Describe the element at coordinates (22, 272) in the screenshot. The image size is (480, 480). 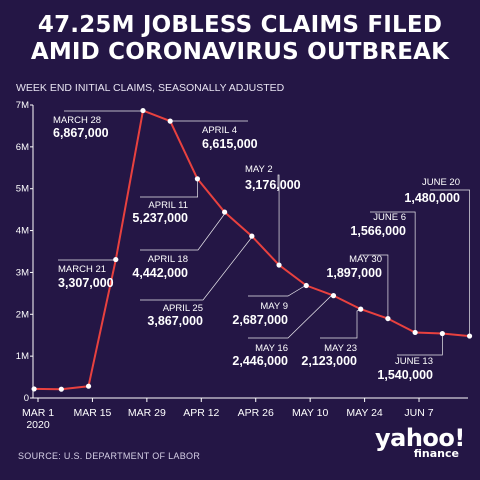
I see `y-tick-label: 3M` at that location.